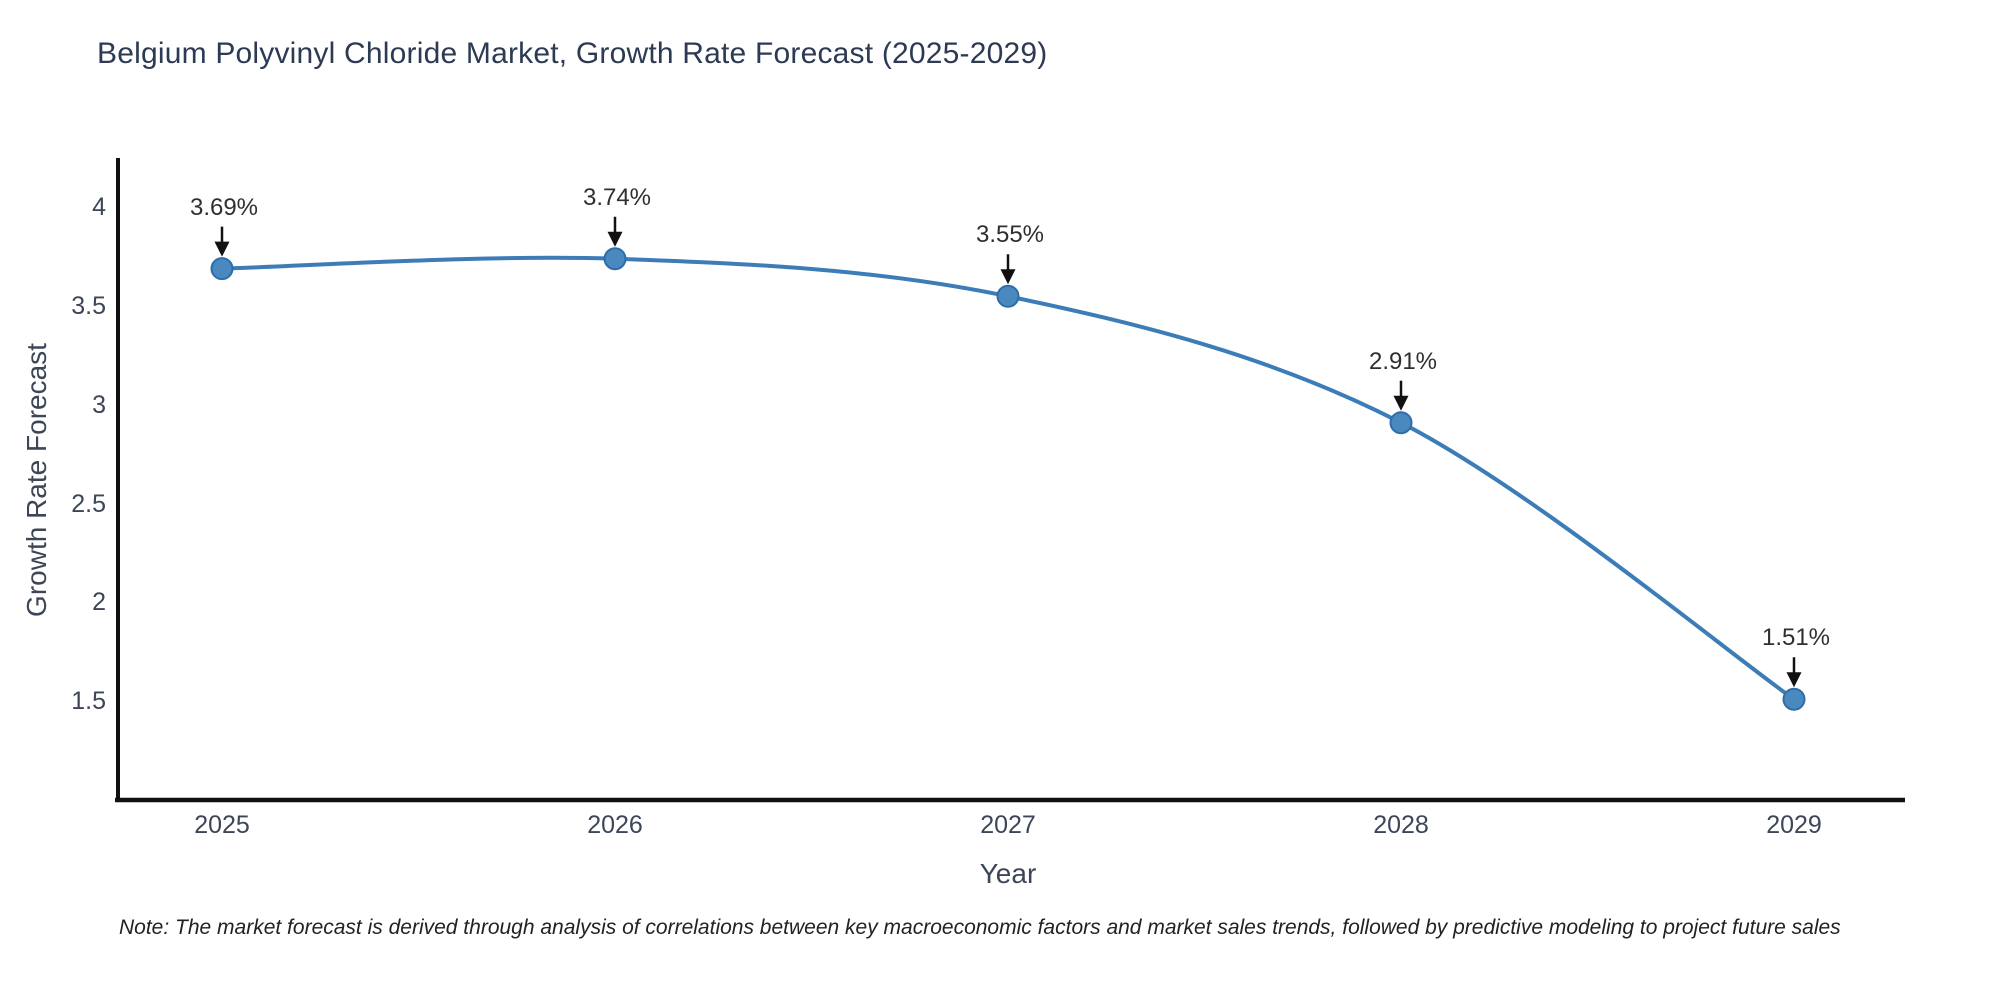 The height and width of the screenshot is (1000, 2000). Describe the element at coordinates (99, 404) in the screenshot. I see `y-tick-label: 3` at that location.